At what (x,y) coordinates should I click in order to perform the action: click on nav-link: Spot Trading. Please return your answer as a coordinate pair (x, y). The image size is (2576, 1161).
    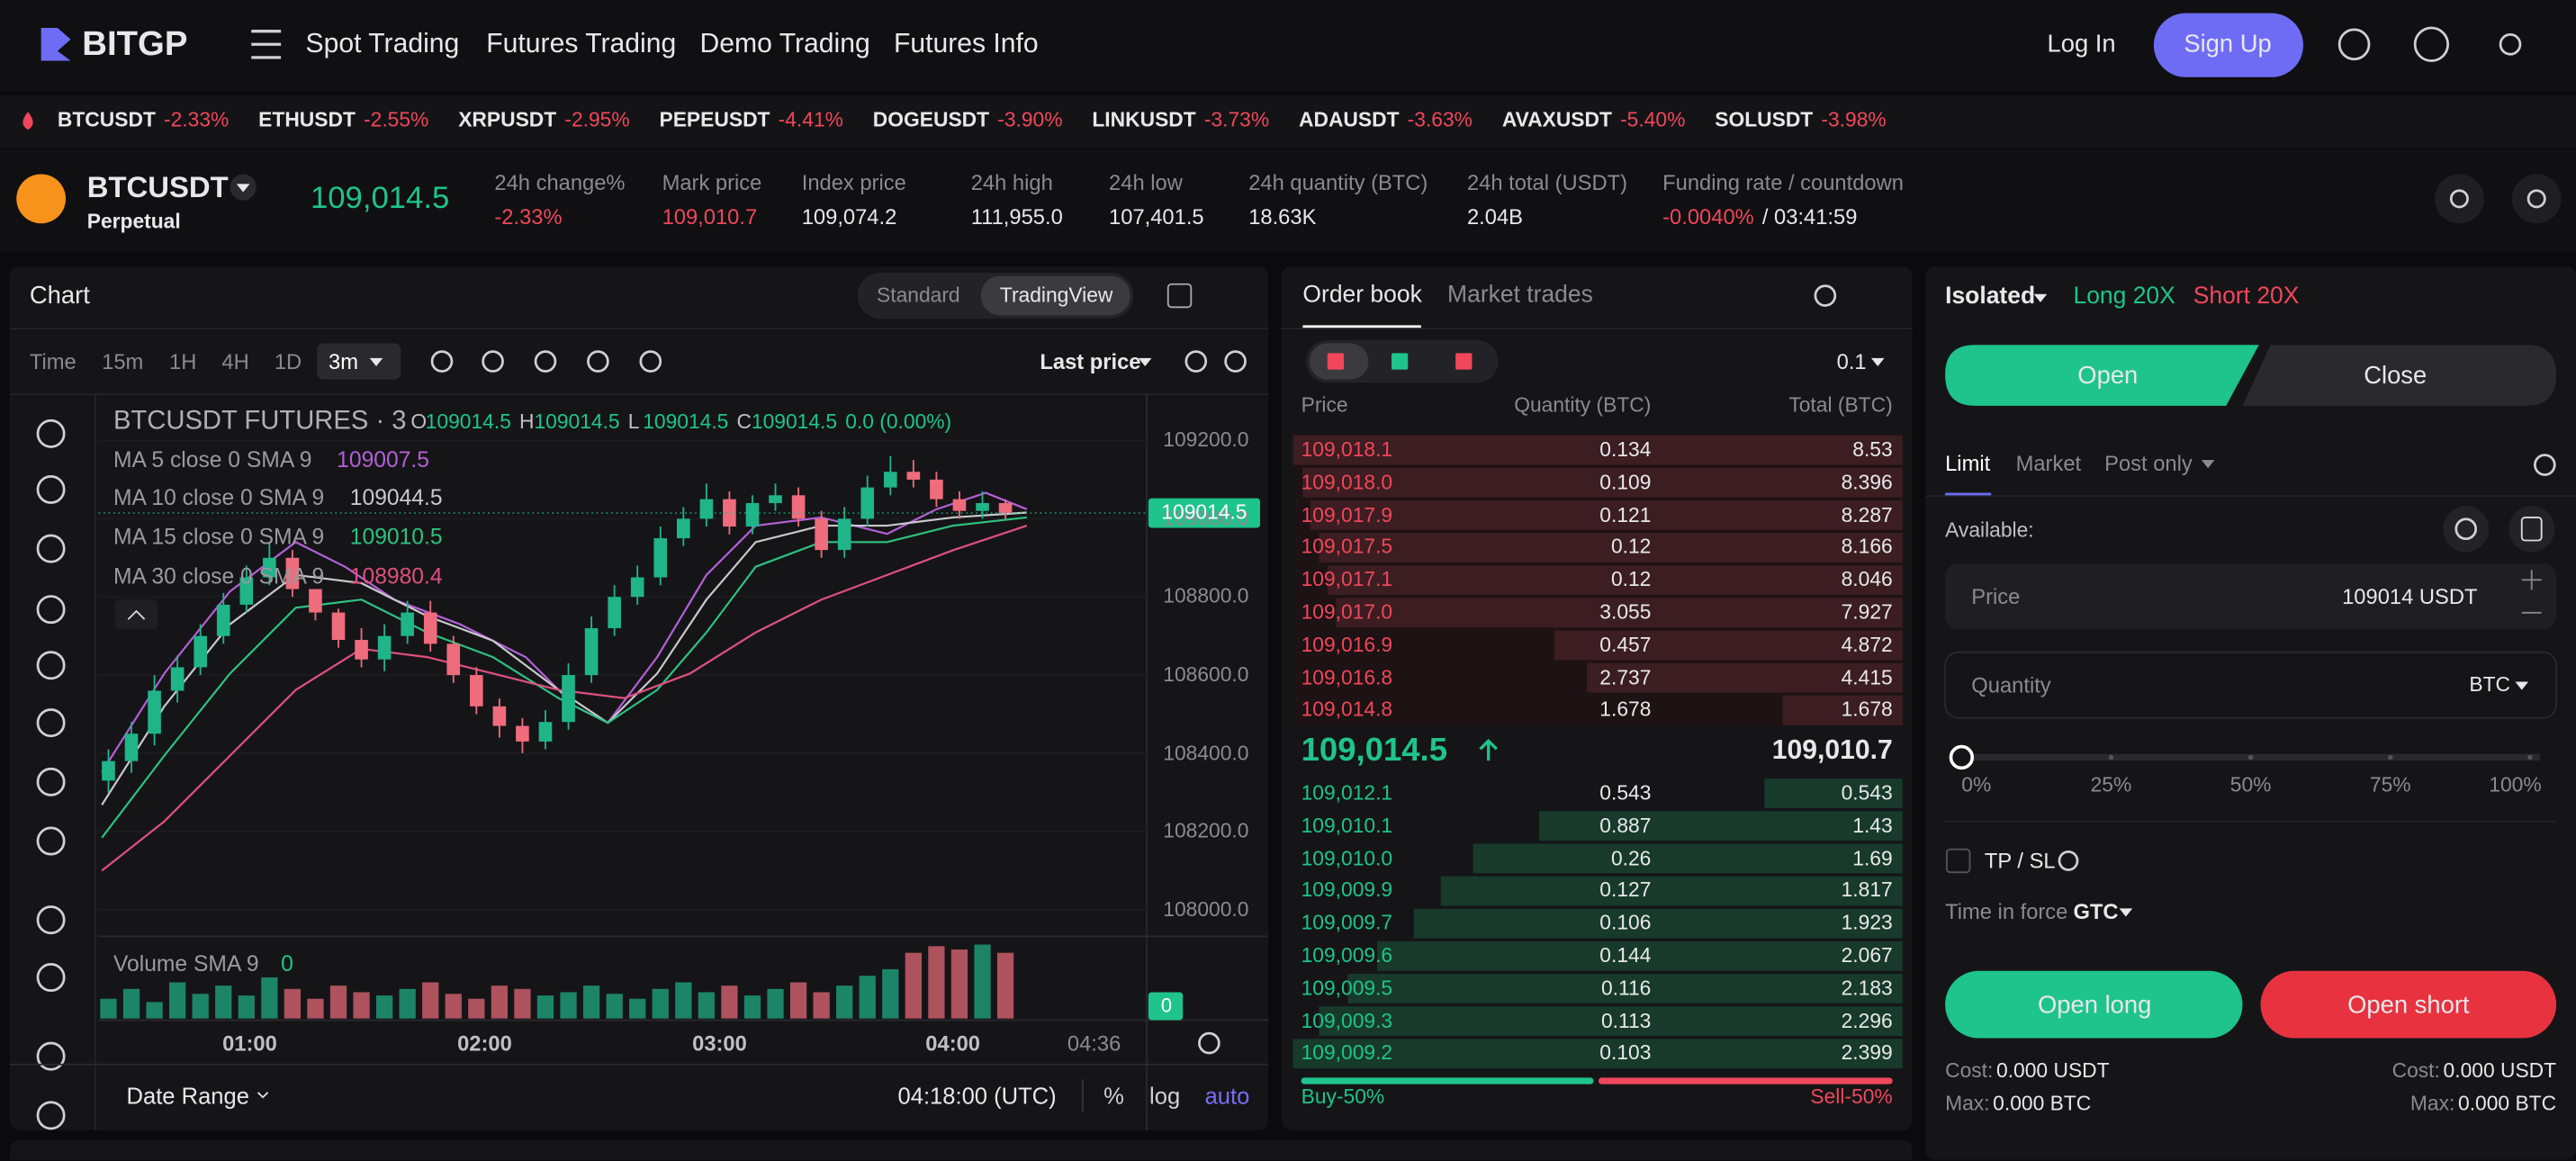
    Looking at the image, I should click on (382, 44).